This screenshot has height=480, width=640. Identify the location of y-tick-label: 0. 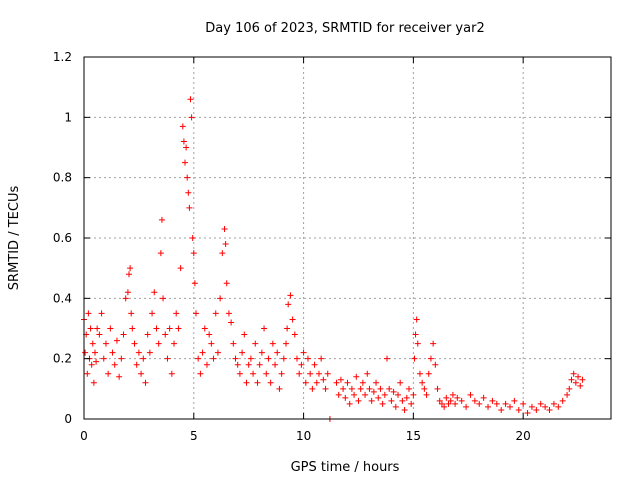
(68, 419).